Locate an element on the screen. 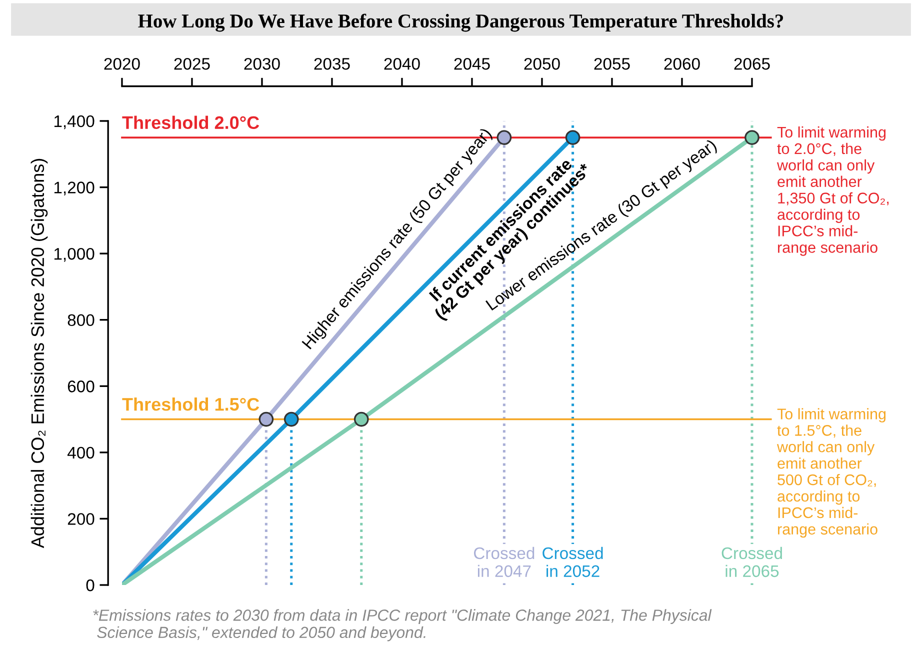  y-tick-label: 1,200 is located at coordinates (74, 189).